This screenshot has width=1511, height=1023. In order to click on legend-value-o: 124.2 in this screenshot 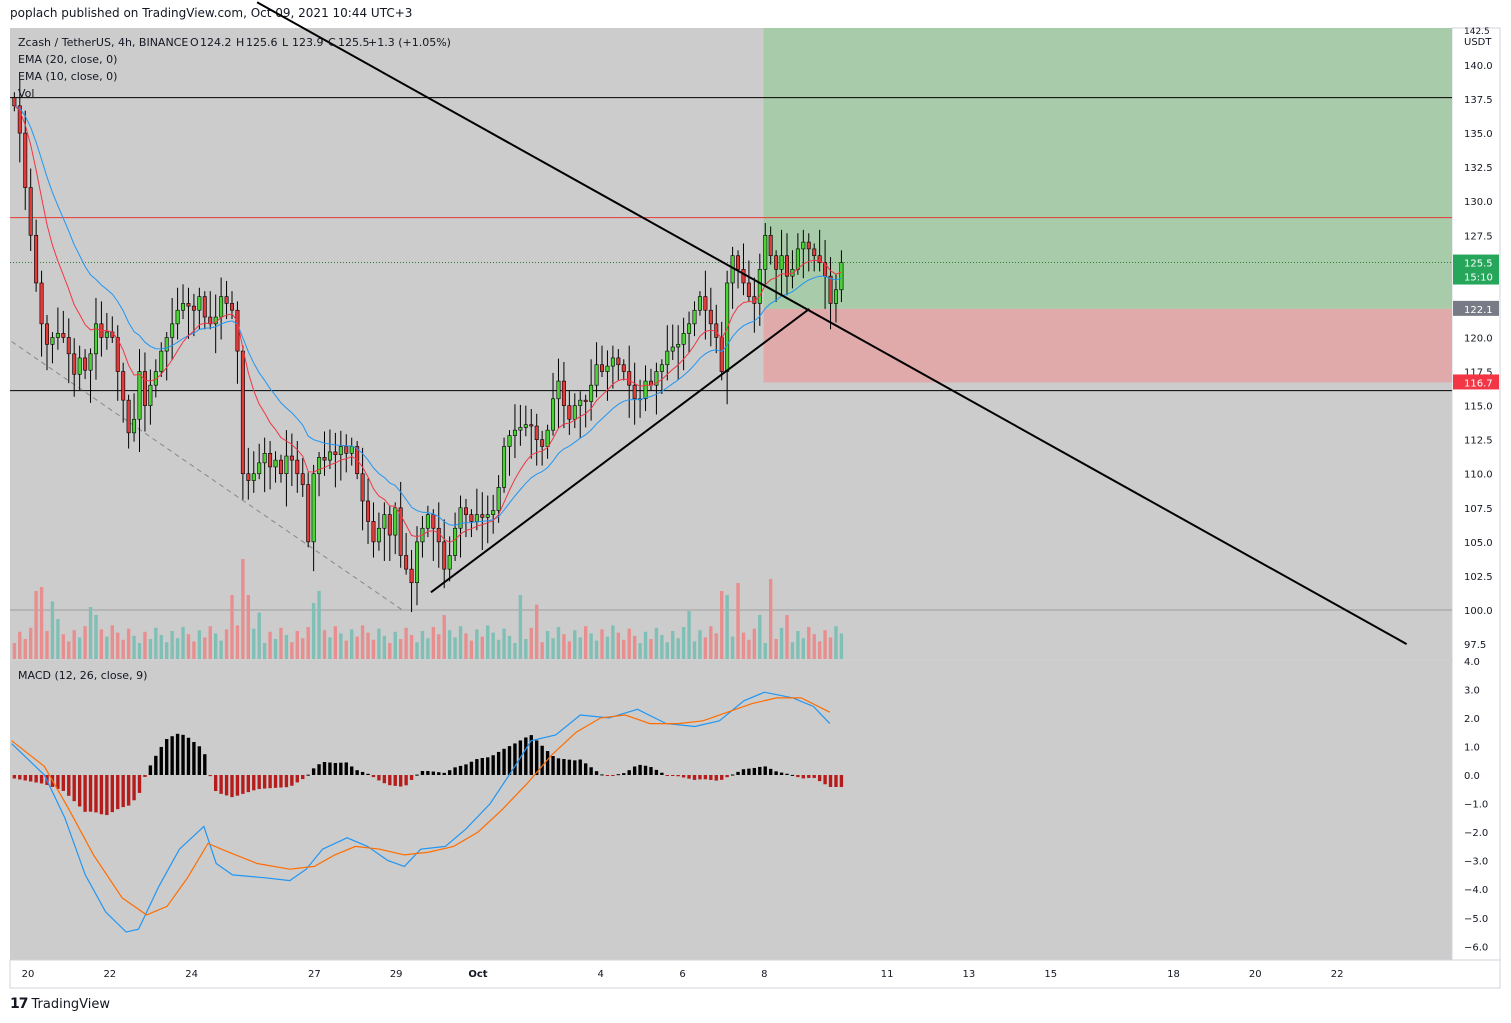, I will do `click(216, 42)`.